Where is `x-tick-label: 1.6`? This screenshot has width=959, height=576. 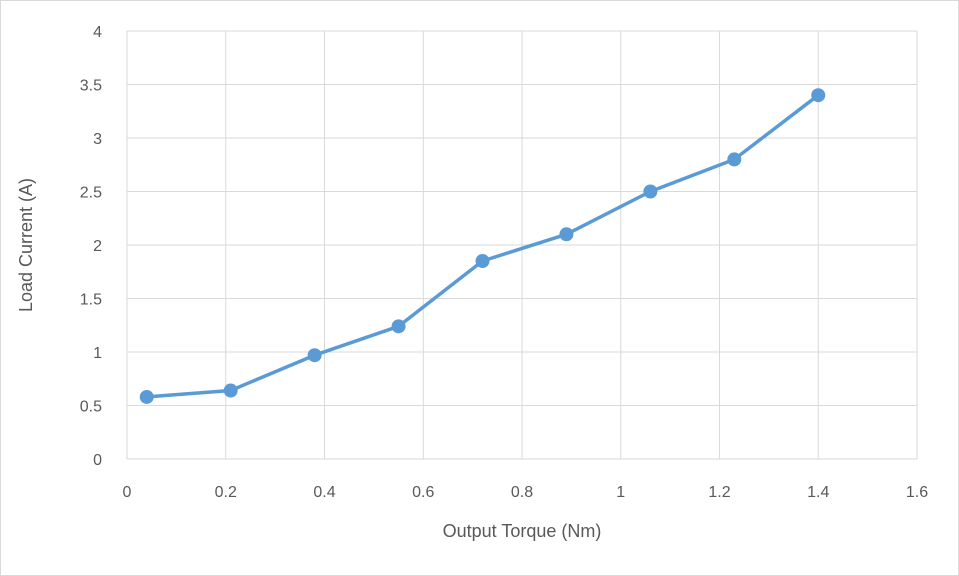
x-tick-label: 1.6 is located at coordinates (917, 492).